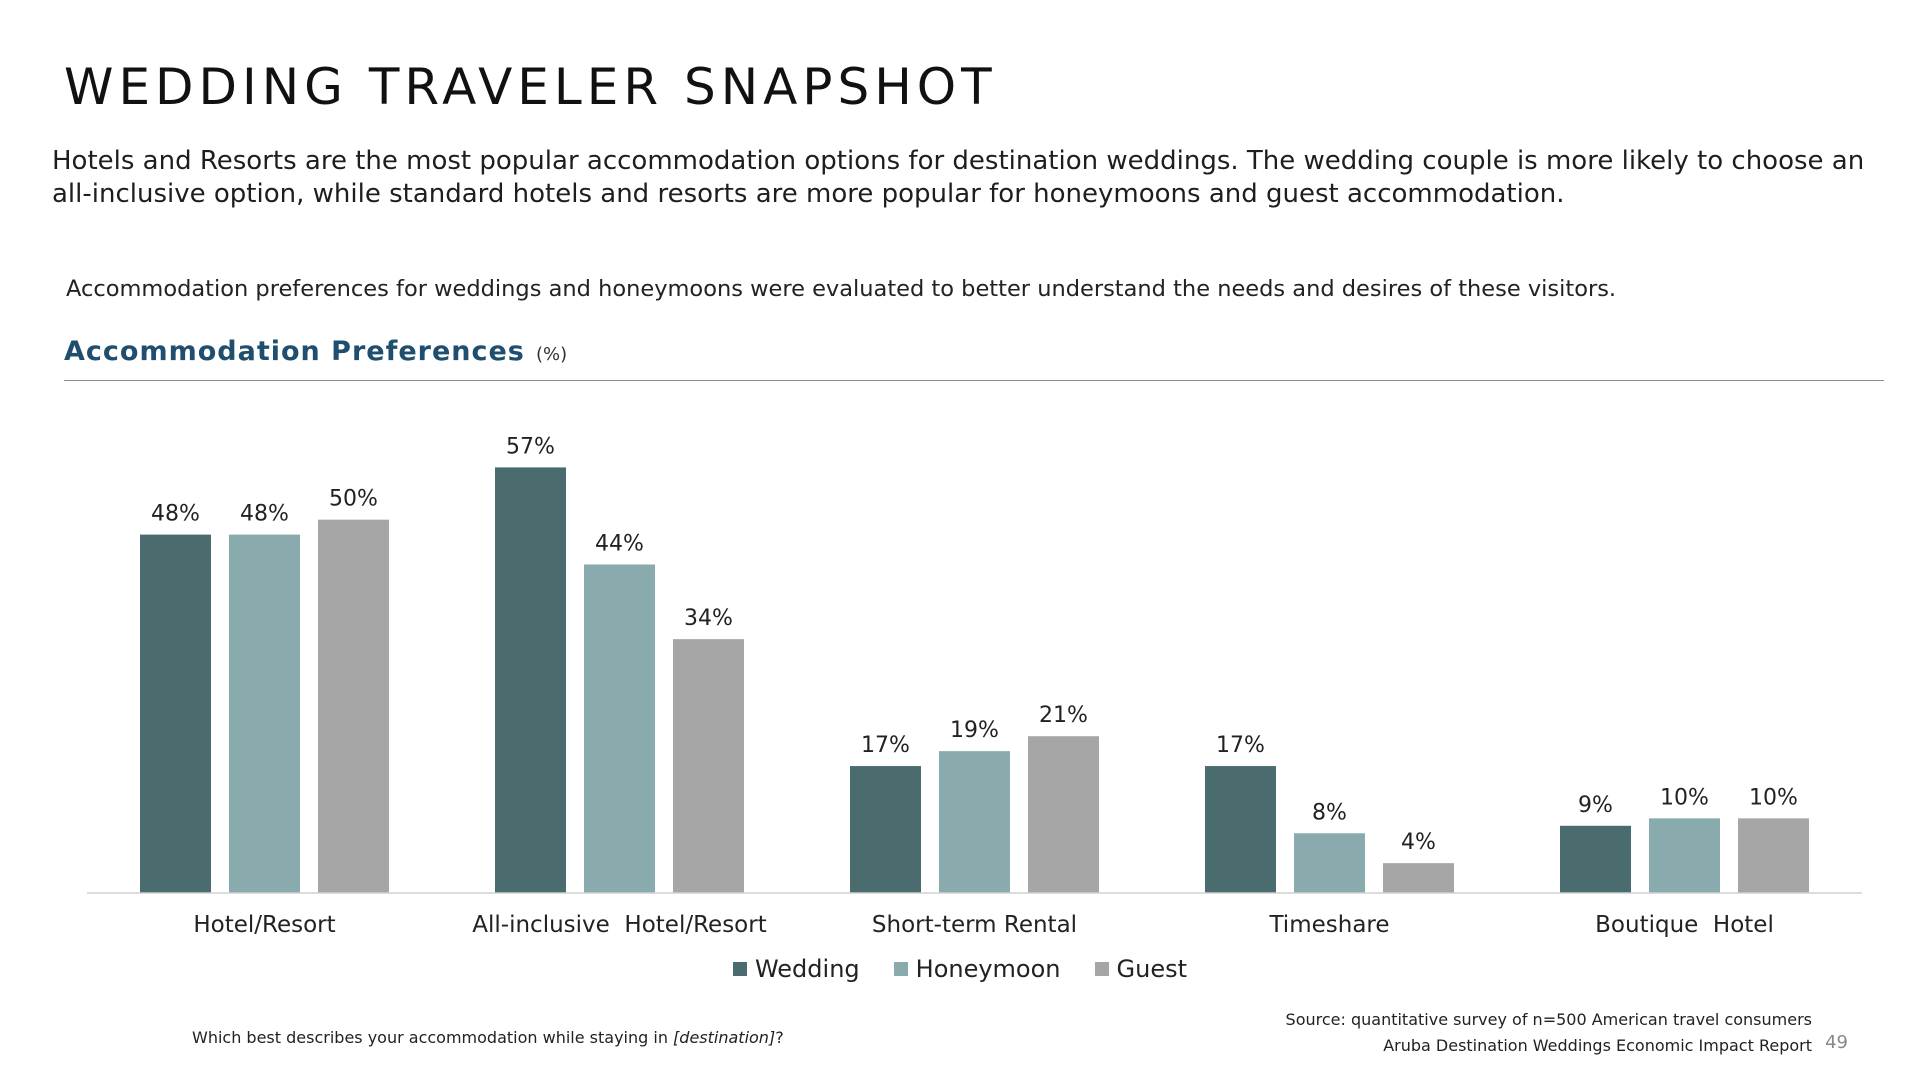  I want to click on data-label-guest-4: 10%, so click(1773, 797).